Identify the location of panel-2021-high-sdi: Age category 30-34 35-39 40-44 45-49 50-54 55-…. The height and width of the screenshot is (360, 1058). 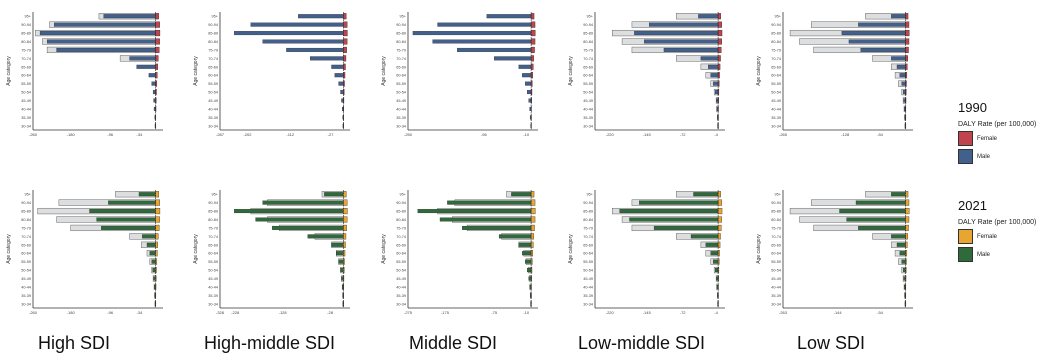
(84, 252).